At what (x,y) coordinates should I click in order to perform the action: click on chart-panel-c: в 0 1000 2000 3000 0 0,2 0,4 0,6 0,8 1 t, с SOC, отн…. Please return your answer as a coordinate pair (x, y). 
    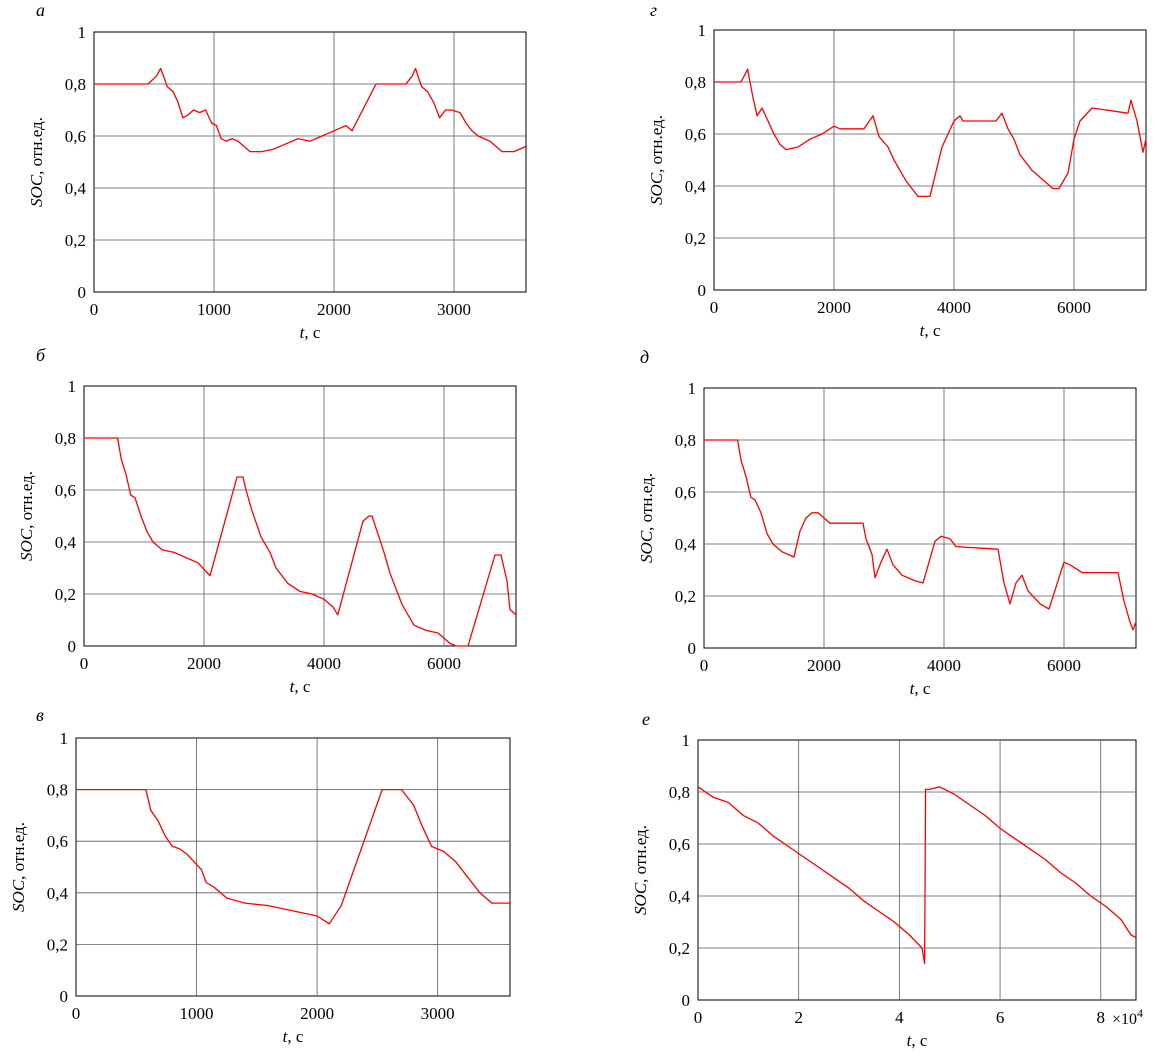
    Looking at the image, I should click on (260, 875).